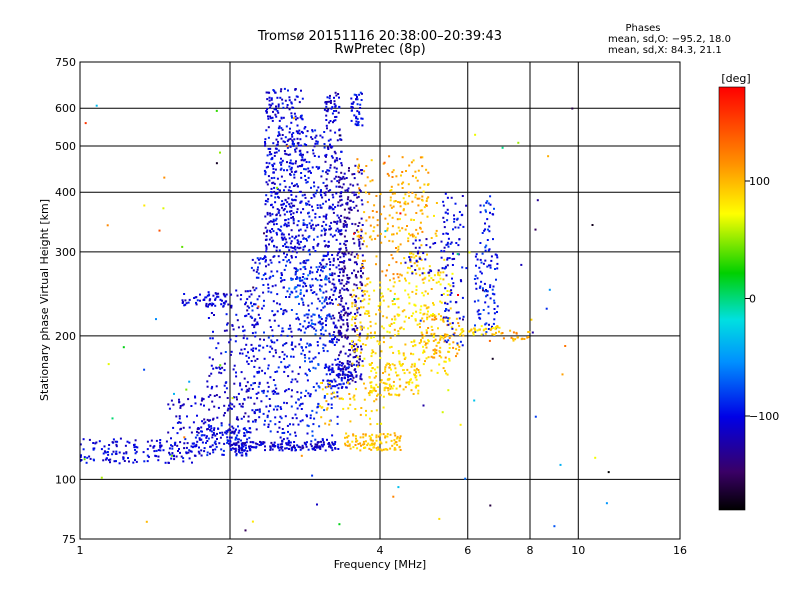 Image resolution: width=800 pixels, height=600 pixels. I want to click on x-tick-label: 2, so click(230, 550).